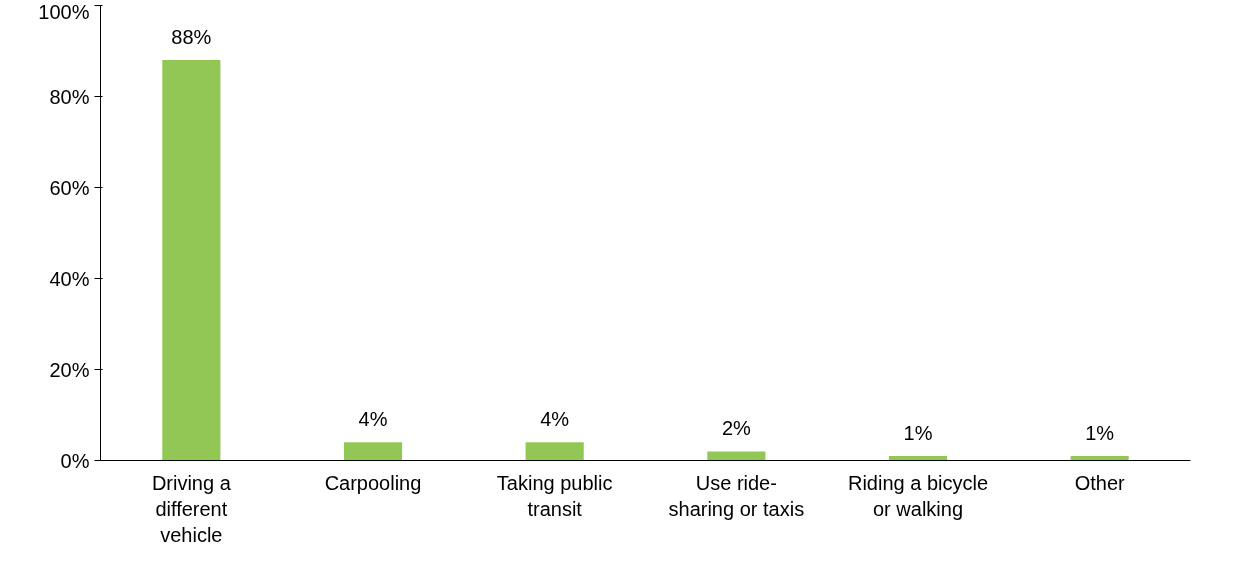 This screenshot has height=583, width=1244. I want to click on x-tick-label: Driving a different vehicle, so click(191, 509).